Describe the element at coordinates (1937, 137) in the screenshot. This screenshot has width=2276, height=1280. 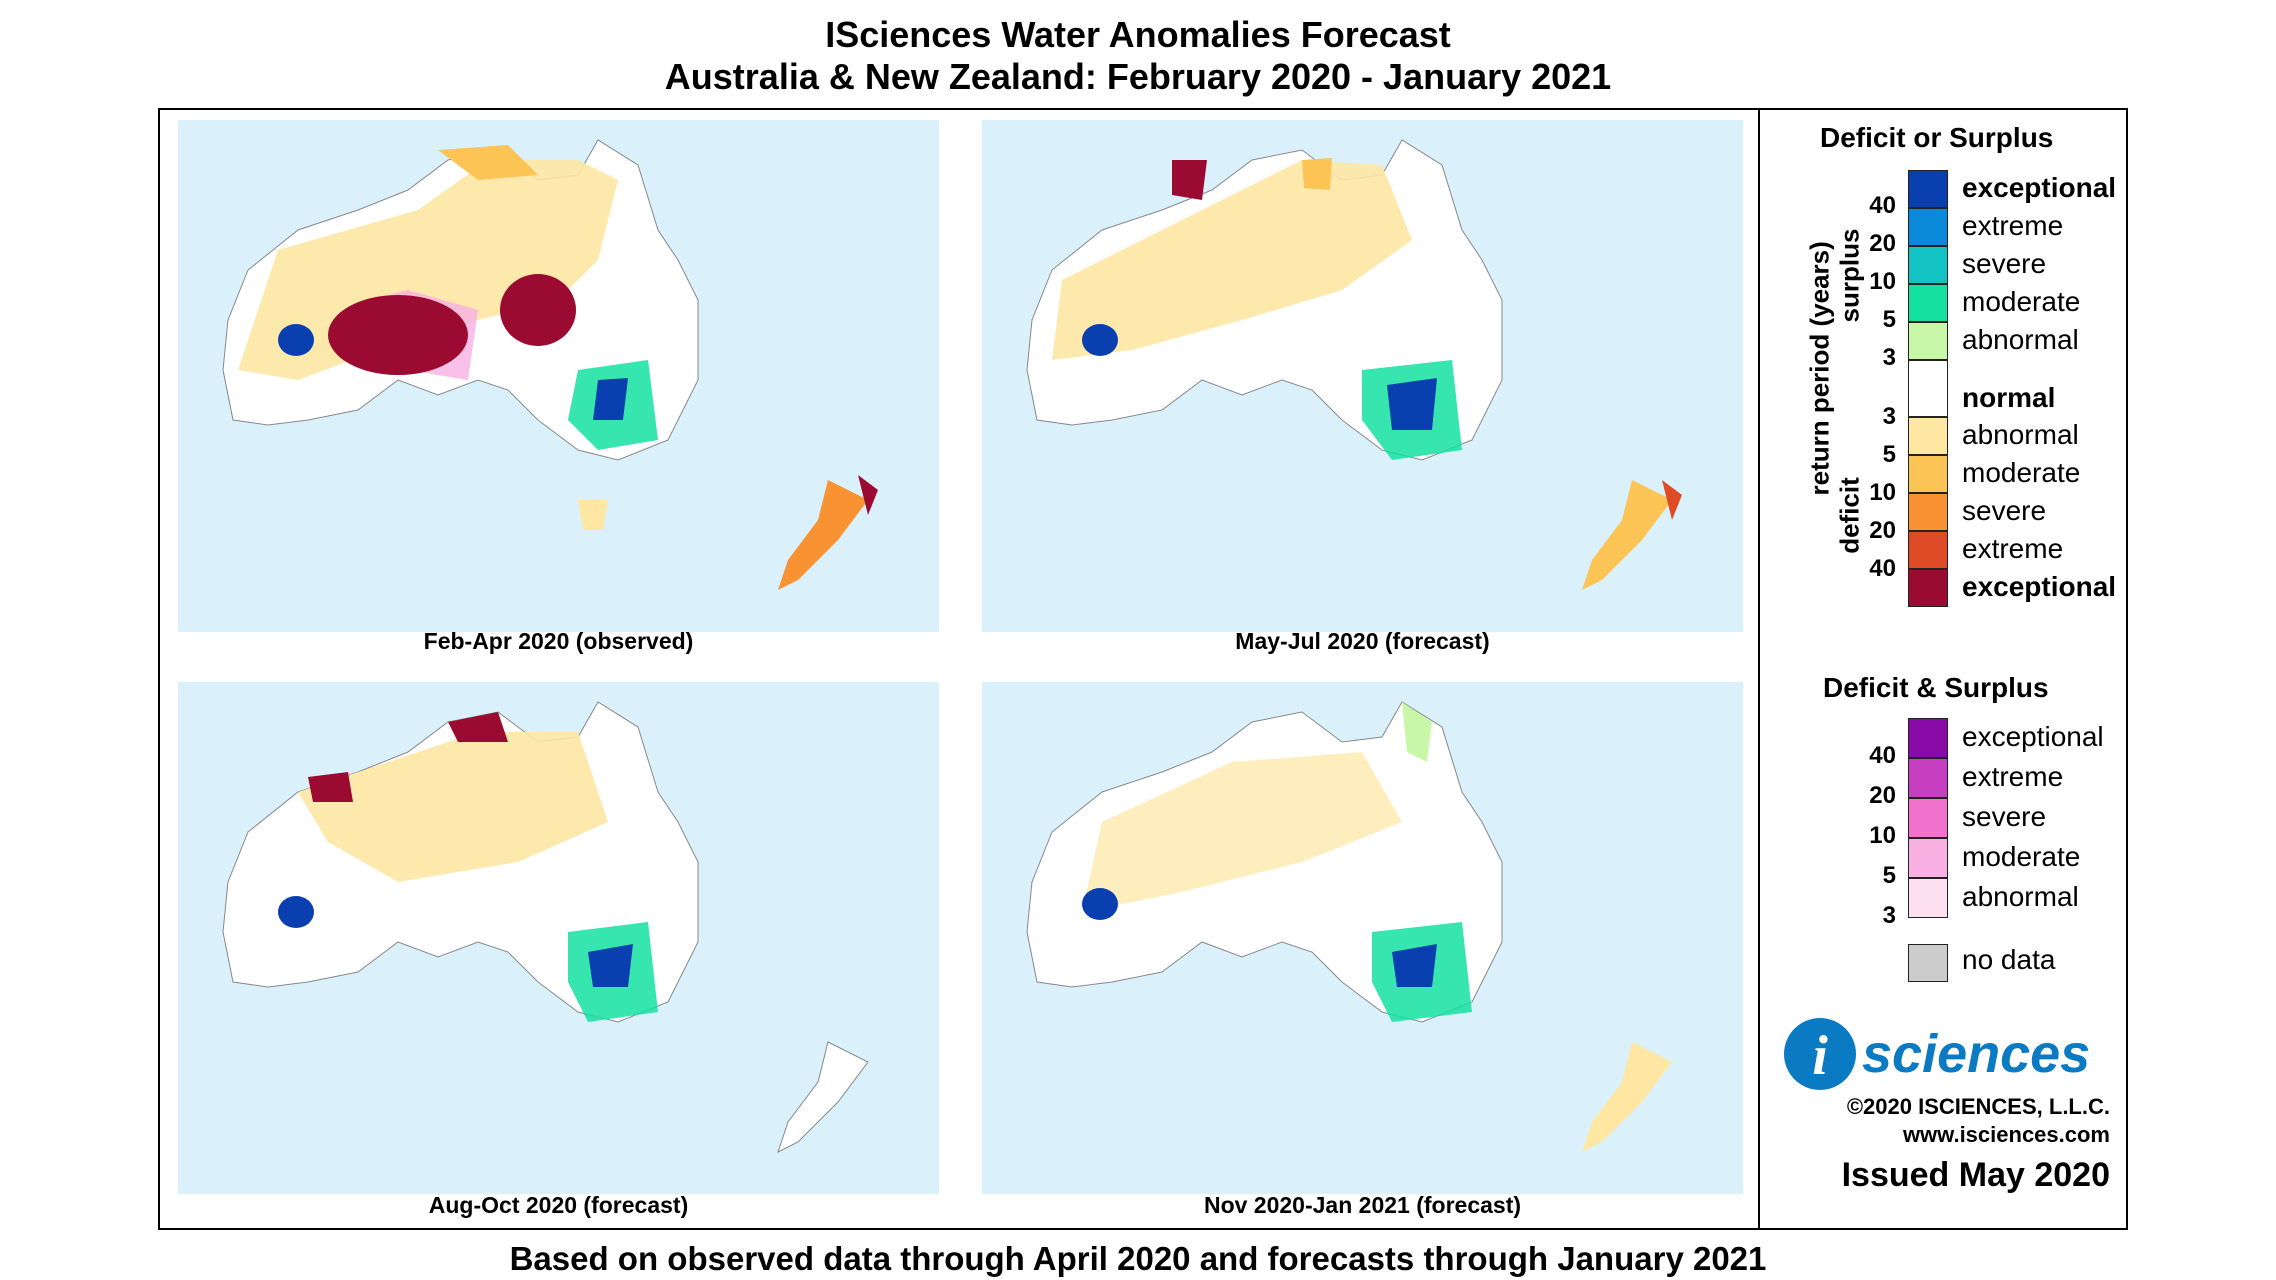
I see `legend-title-deficit-or-surplus: Deficit or Surplus` at that location.